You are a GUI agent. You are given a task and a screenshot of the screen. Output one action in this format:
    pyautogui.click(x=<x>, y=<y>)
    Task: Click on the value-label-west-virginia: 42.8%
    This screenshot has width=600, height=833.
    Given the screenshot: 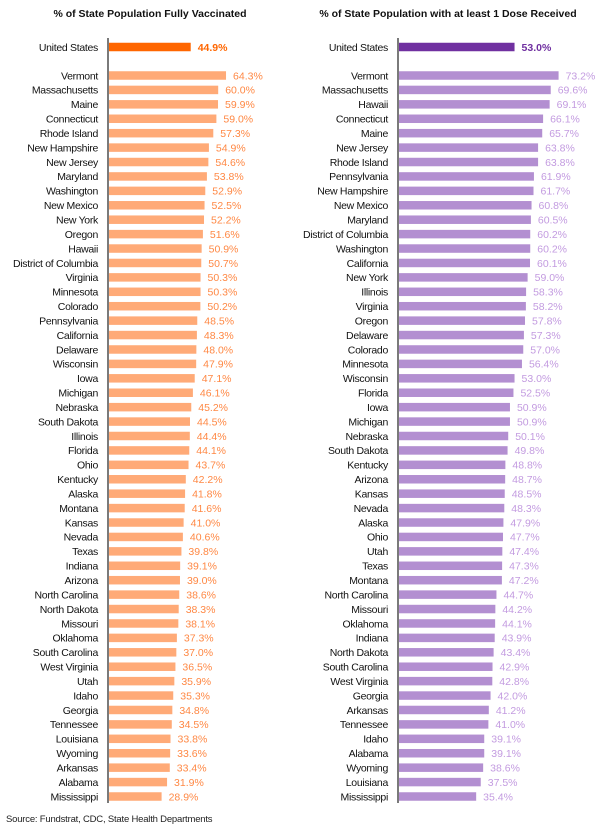 What is the action you would take?
    pyautogui.click(x=514, y=682)
    